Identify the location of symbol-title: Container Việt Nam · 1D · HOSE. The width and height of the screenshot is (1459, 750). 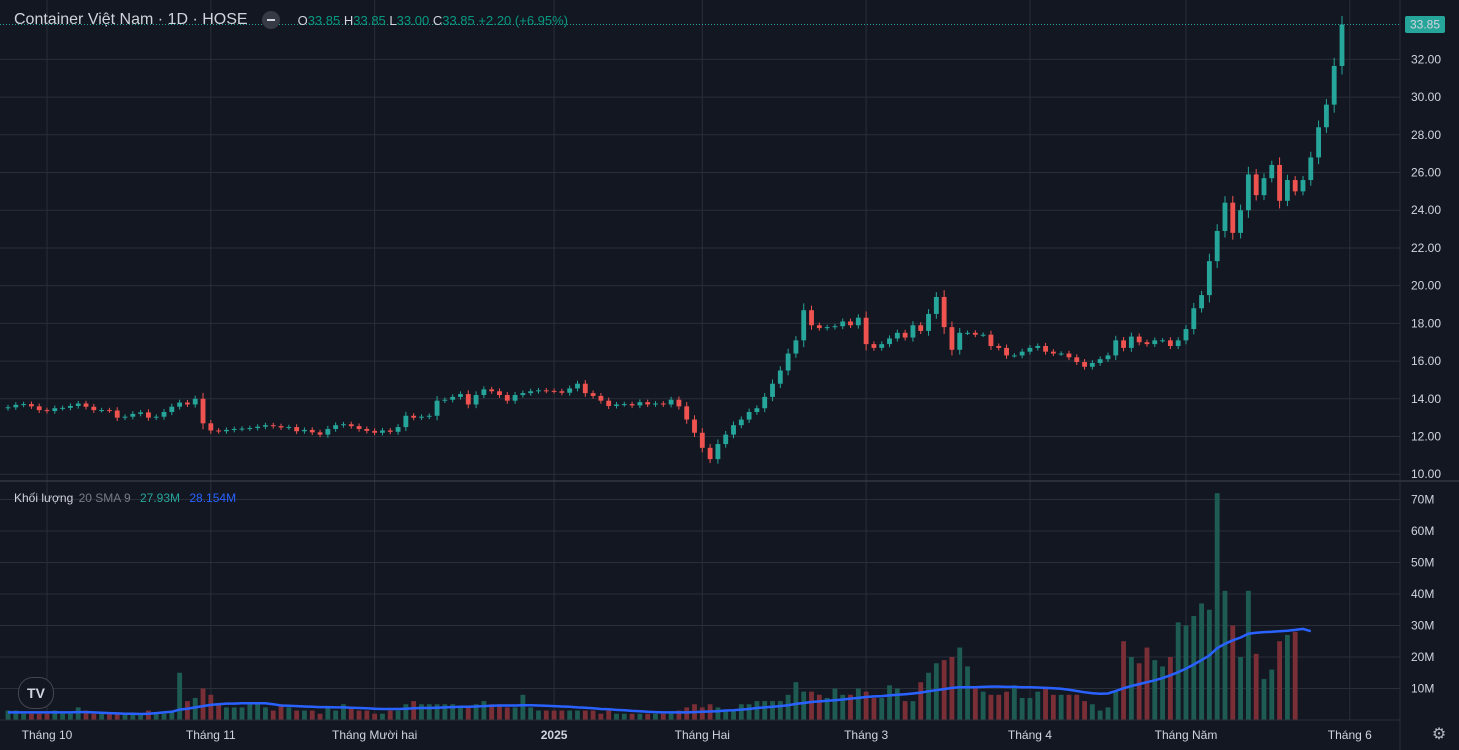
(131, 19).